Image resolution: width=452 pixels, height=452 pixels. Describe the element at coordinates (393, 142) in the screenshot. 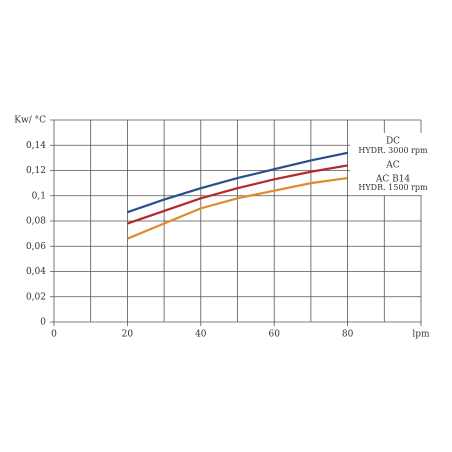

I see `legend-label: DC` at that location.